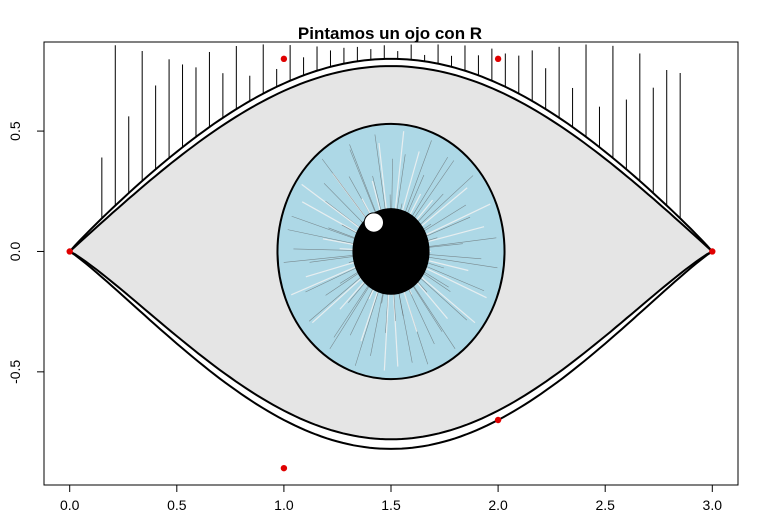 This screenshot has width=781, height=530. Describe the element at coordinates (391, 505) in the screenshot. I see `x-tick-label: 1.5` at that location.